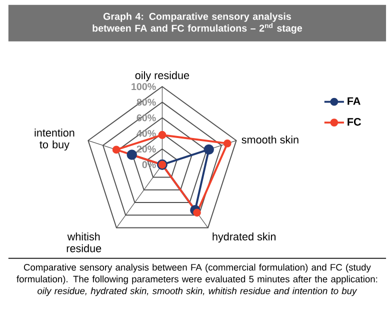 This screenshot has height=322, width=389. I want to click on spoke-label: hydrated skin, so click(244, 237).